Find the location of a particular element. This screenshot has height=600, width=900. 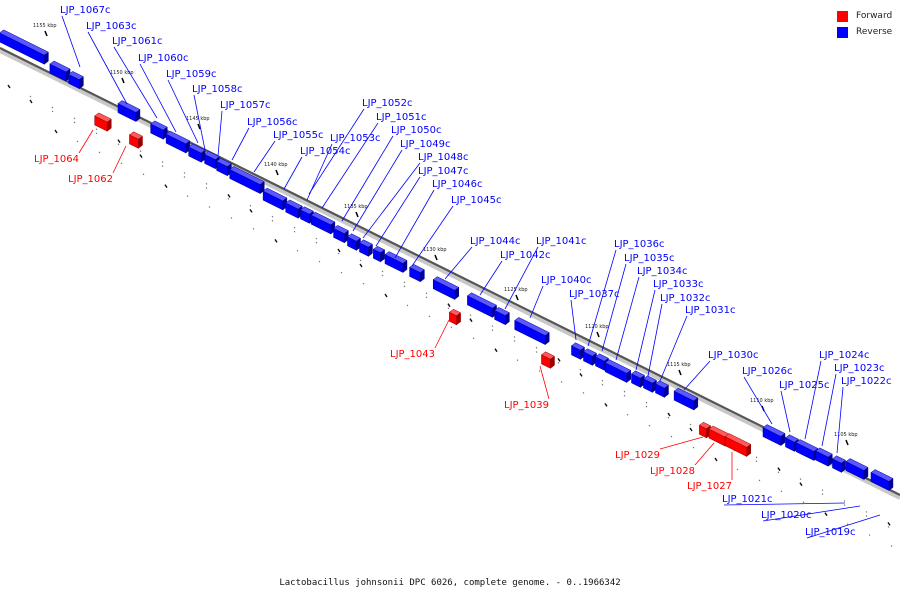

reverse-gene-label: LJP_1050c is located at coordinates (416, 130).